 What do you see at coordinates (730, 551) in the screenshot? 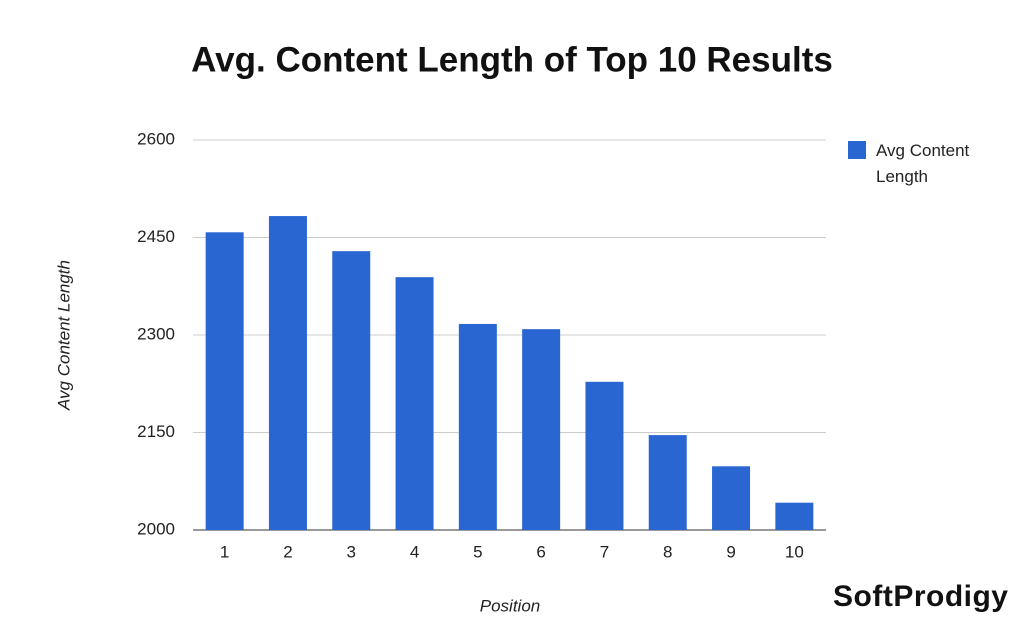
I see `x-tick-label: 9` at bounding box center [730, 551].